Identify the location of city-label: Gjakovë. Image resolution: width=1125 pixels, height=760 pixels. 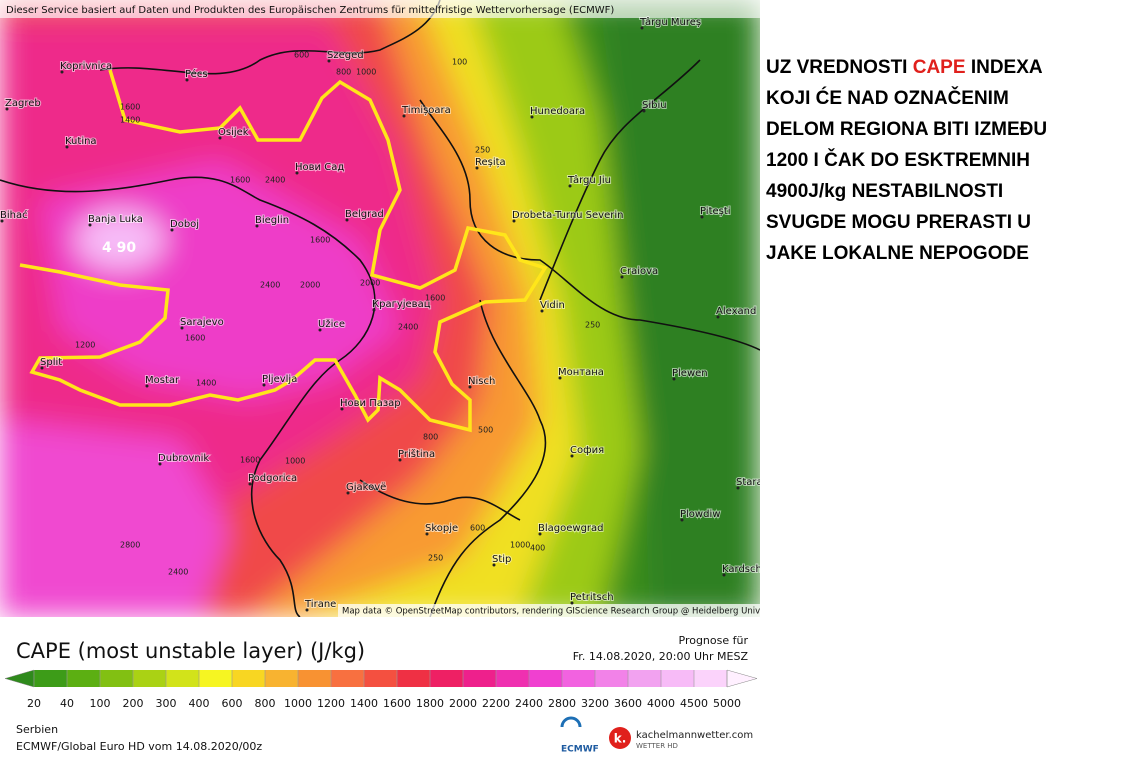
(366, 487).